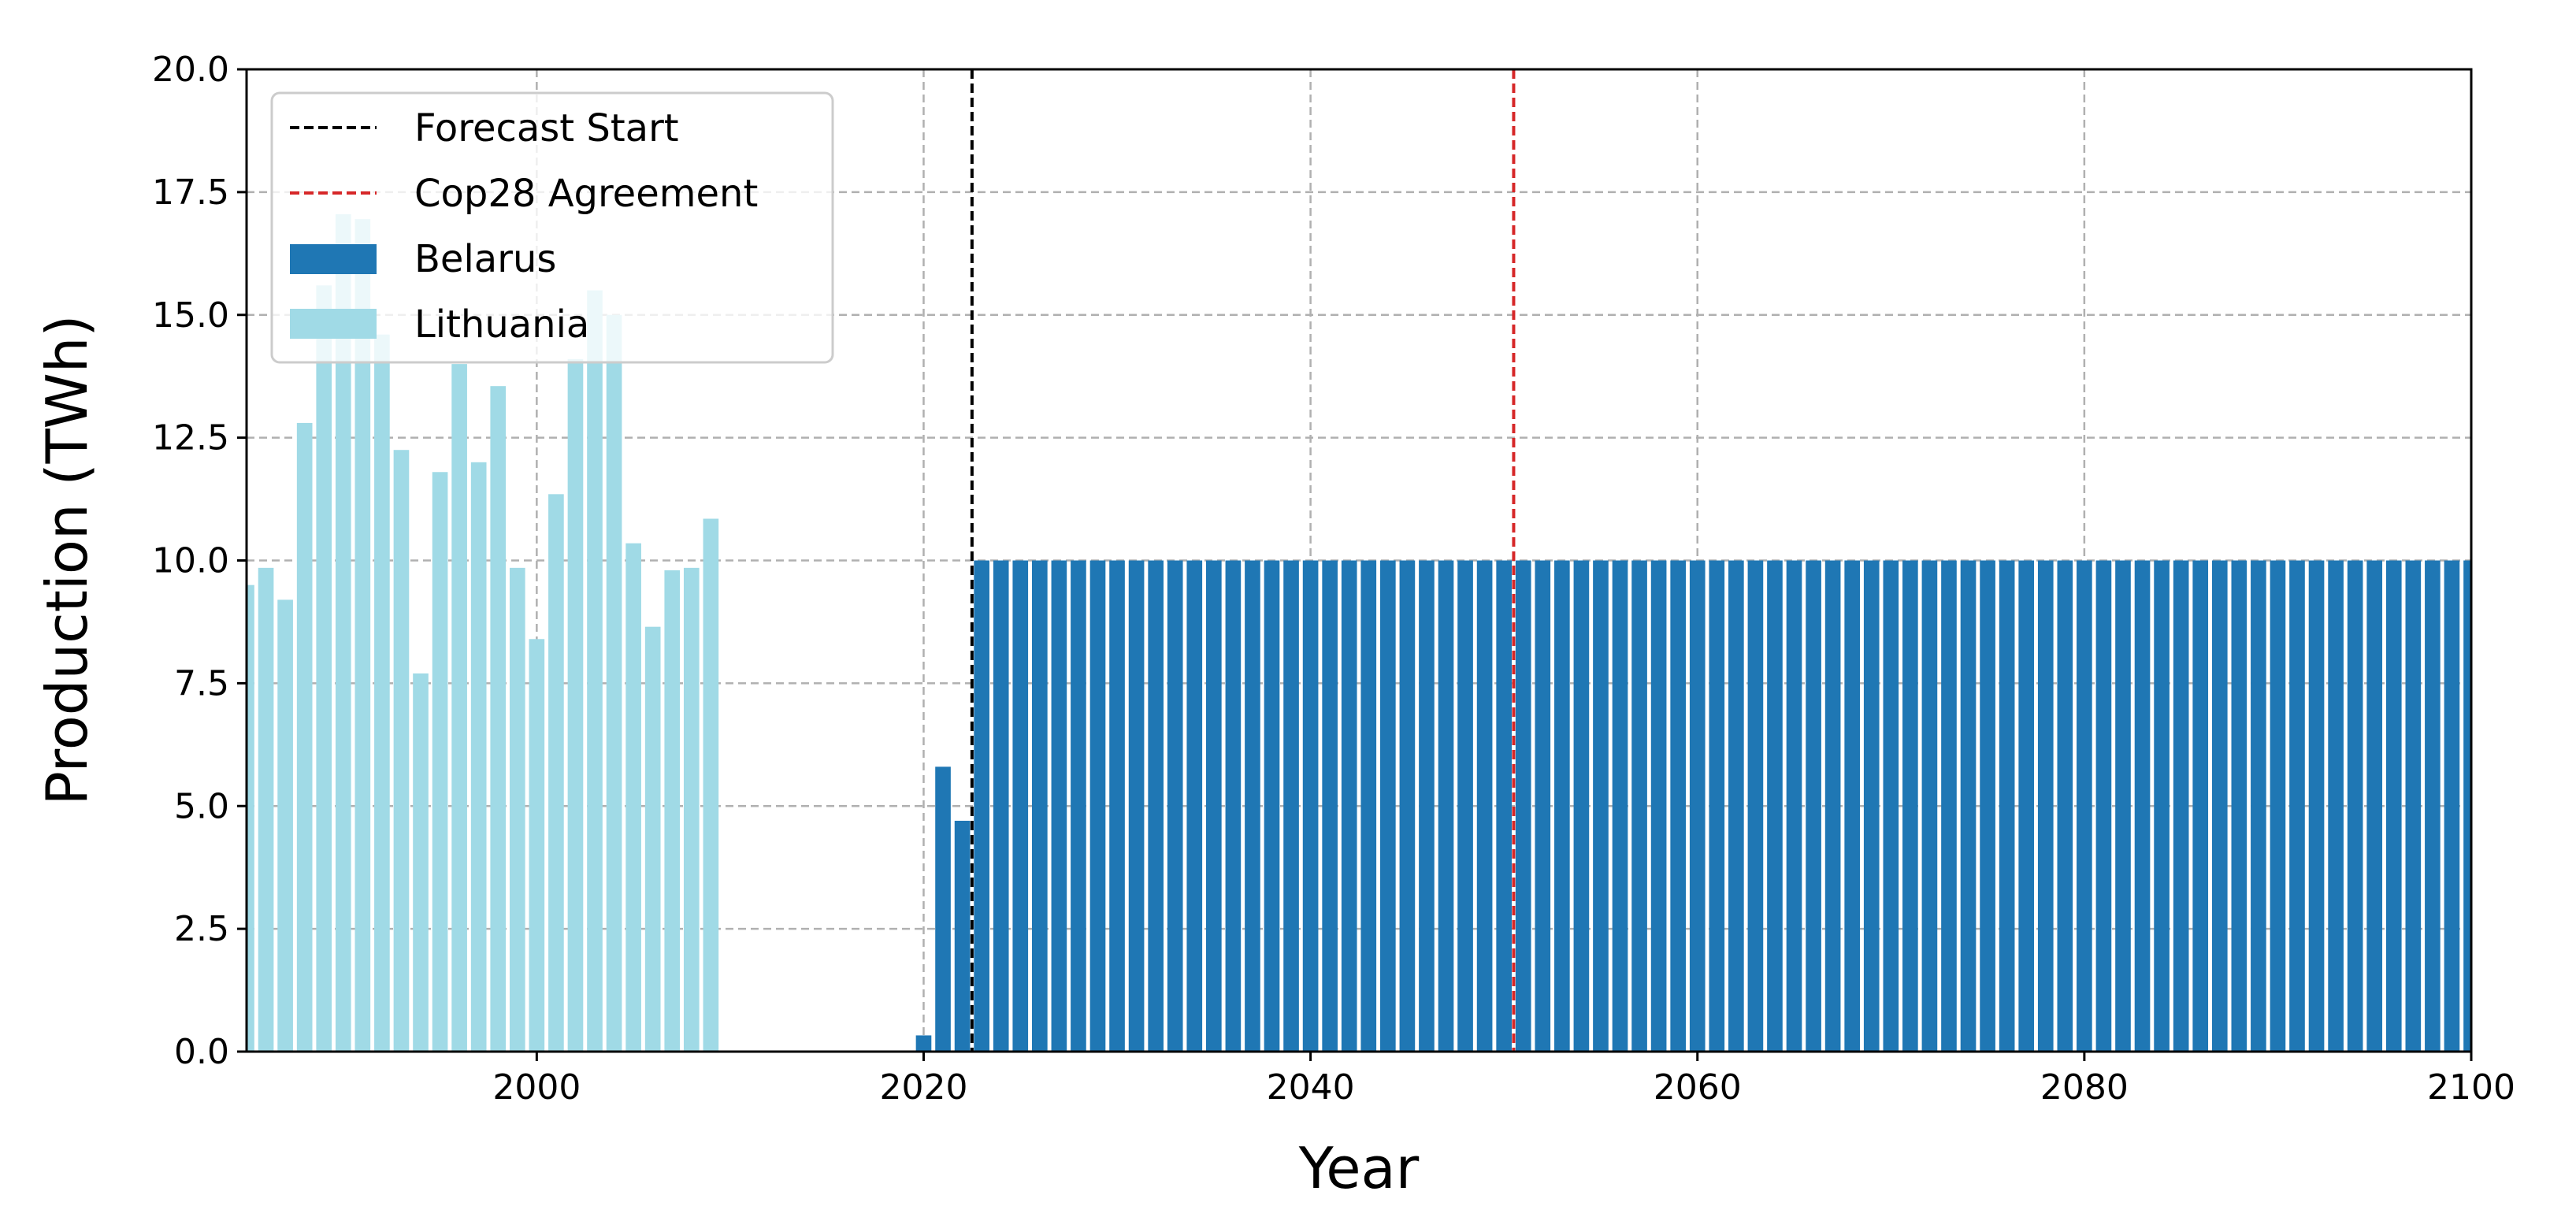  I want to click on x-axis-ticks: 2000 2020 2040 2060 2080 2100, so click(1503, 1080).